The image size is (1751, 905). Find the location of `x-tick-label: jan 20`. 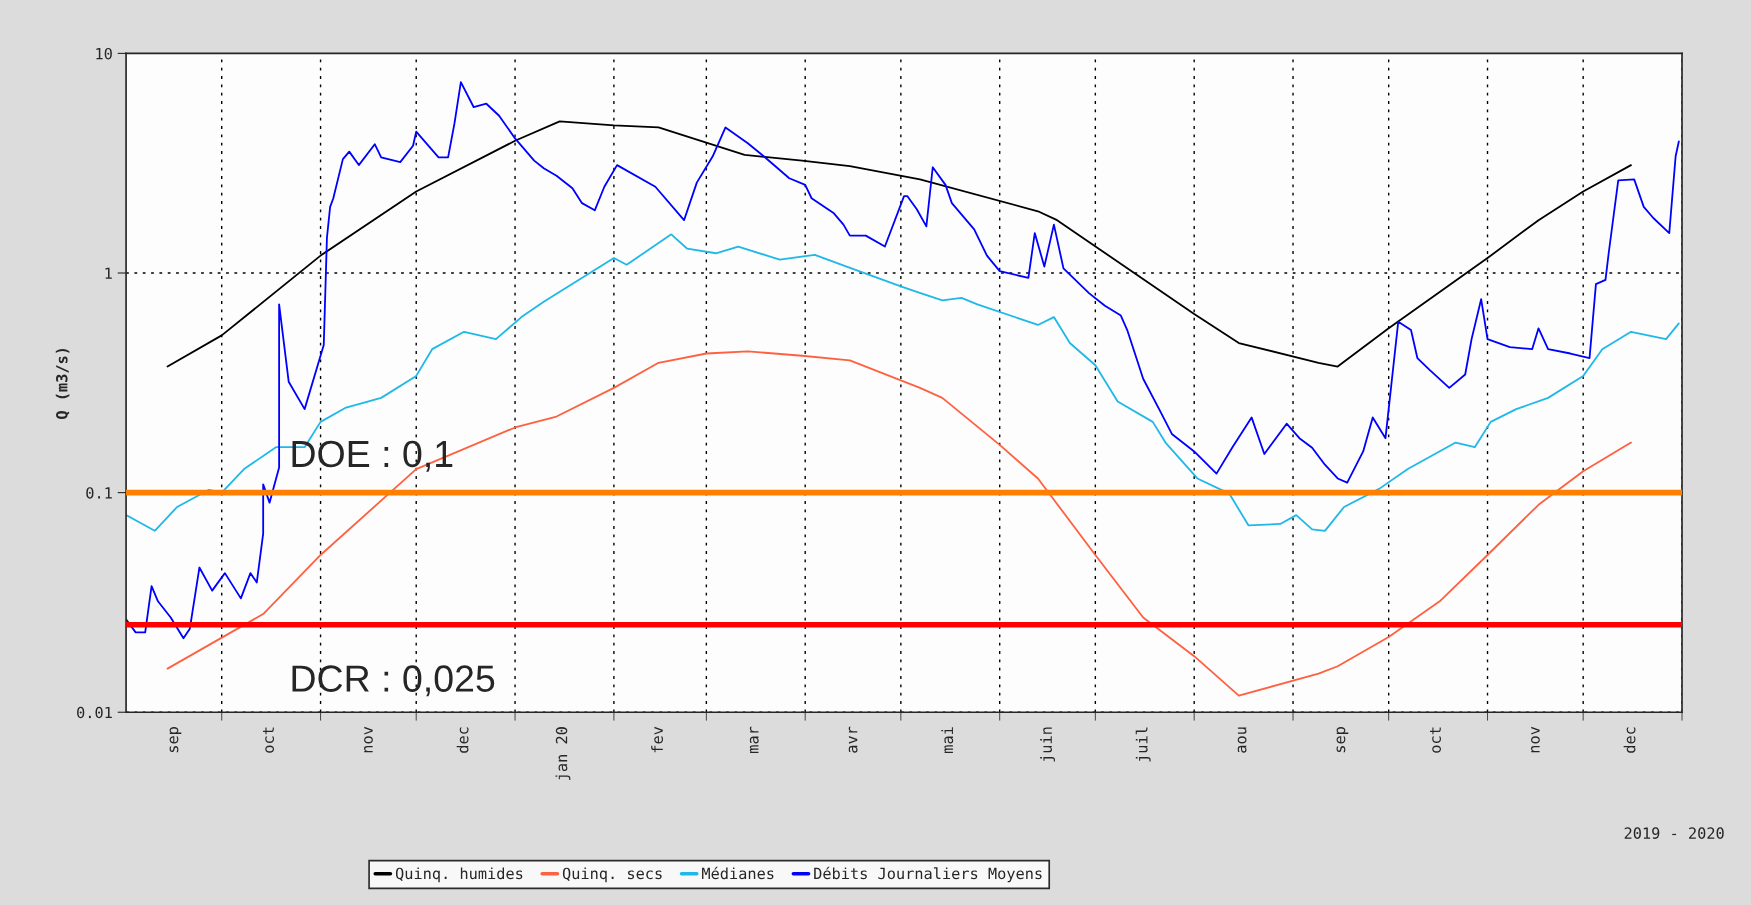

x-tick-label: jan 20 is located at coordinates (563, 753).